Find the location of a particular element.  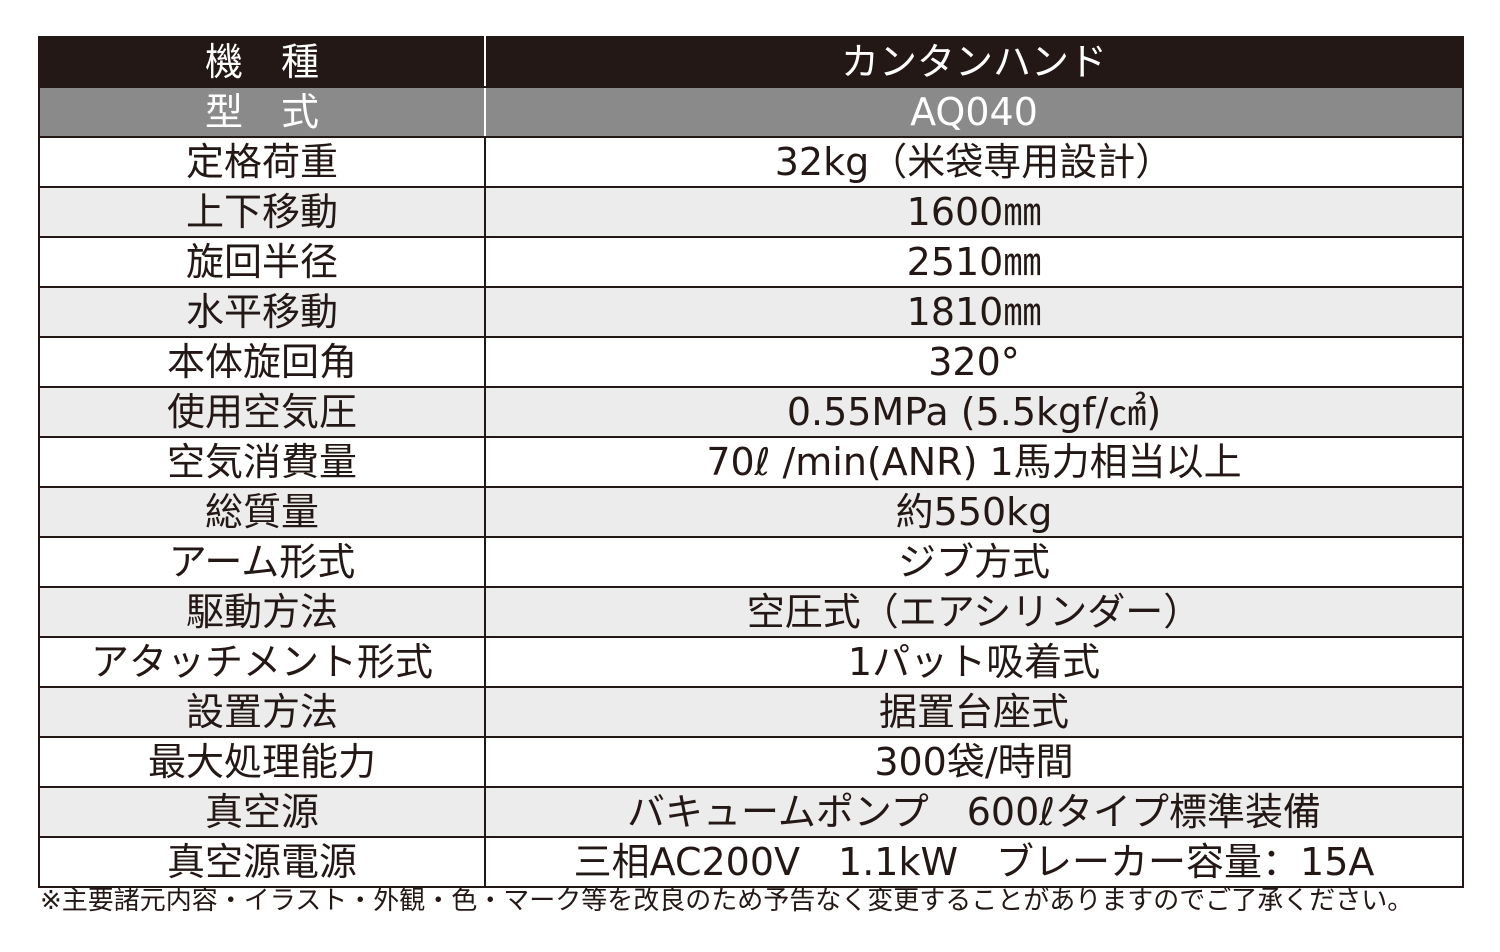

spec-value: 1パット吸着式 is located at coordinates (974, 662).